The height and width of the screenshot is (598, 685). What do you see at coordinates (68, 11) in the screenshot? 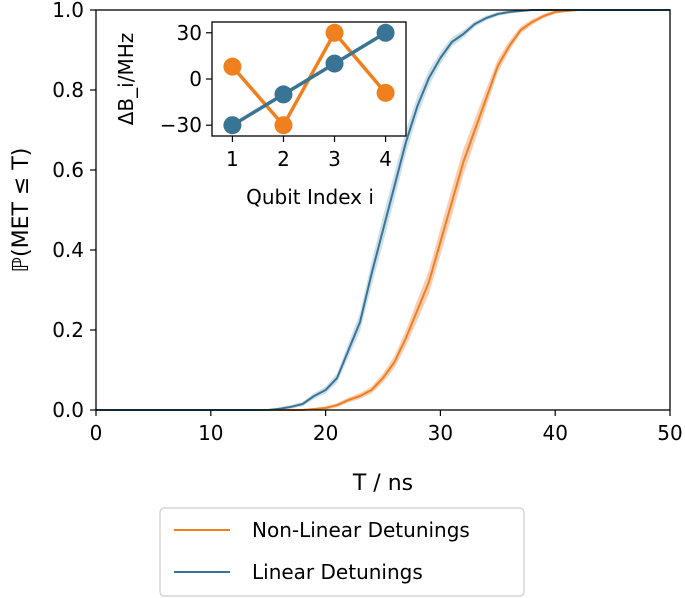
I see `y-tick-label: 1.0` at bounding box center [68, 11].